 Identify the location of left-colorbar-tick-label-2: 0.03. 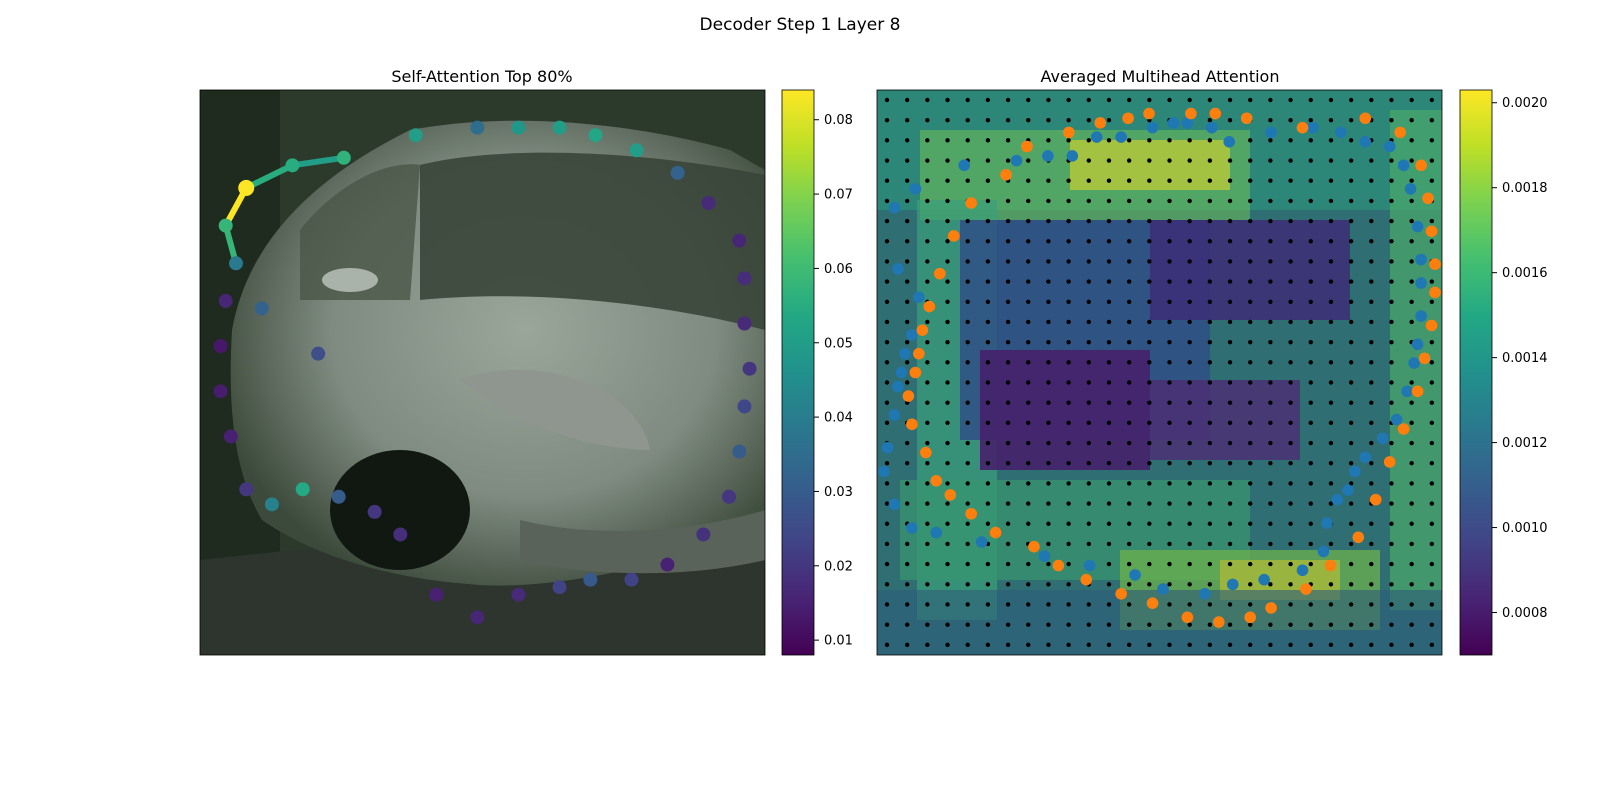
(838, 492).